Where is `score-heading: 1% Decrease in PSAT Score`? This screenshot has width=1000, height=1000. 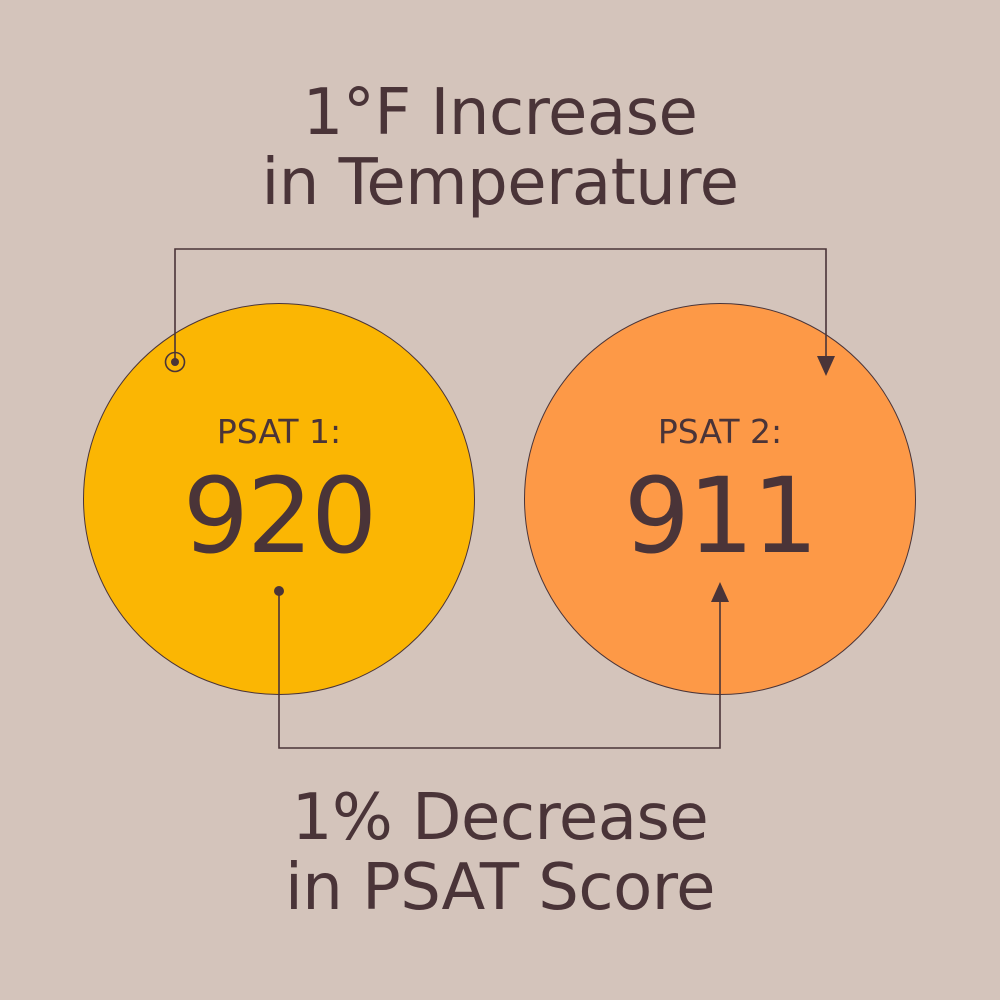 score-heading: 1% Decrease in PSAT Score is located at coordinates (500, 853).